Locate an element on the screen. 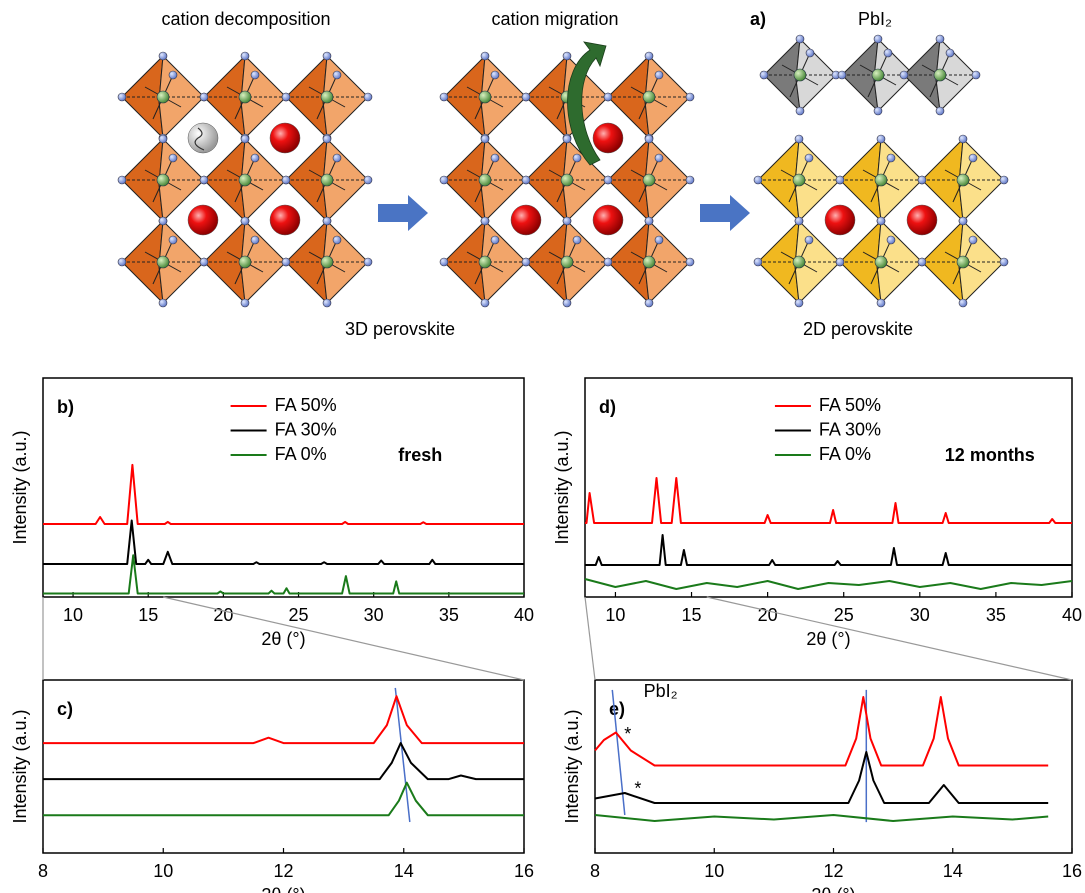 This screenshot has width=1085, height=893. x-tick-label: 8 is located at coordinates (595, 871).